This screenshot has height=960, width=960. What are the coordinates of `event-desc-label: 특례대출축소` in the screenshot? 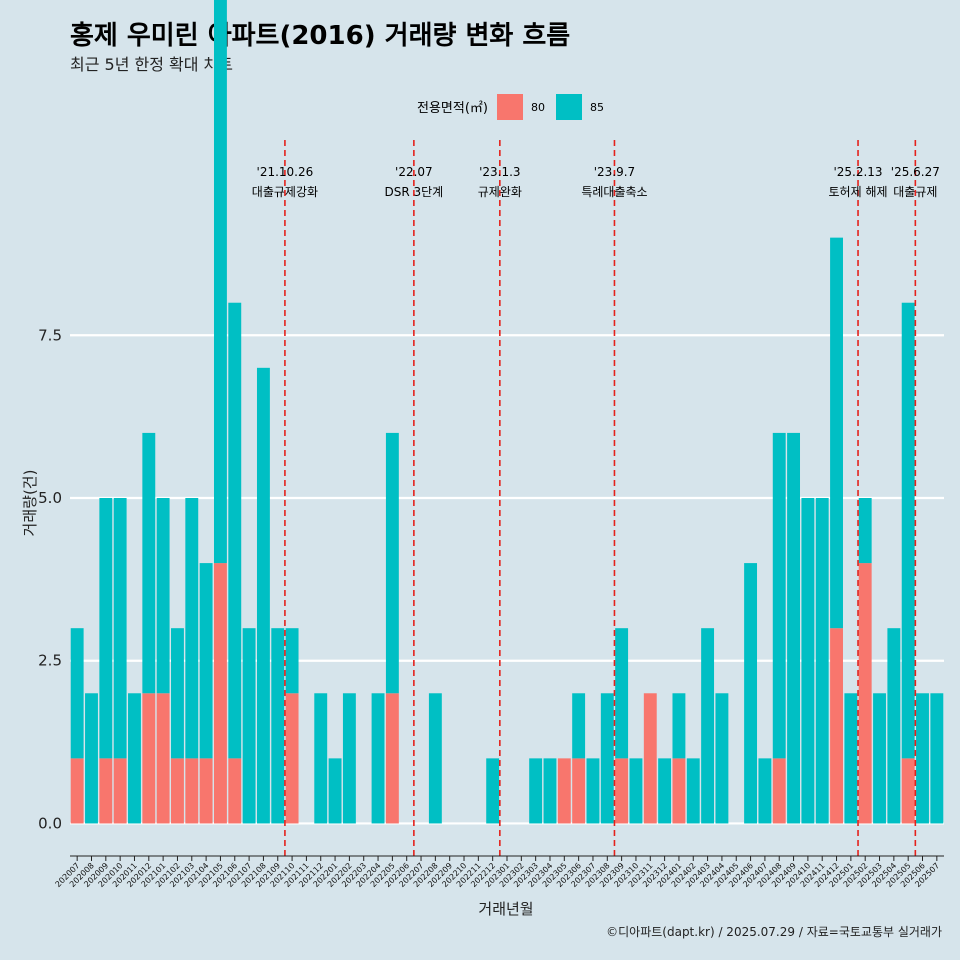 It's located at (614, 192).